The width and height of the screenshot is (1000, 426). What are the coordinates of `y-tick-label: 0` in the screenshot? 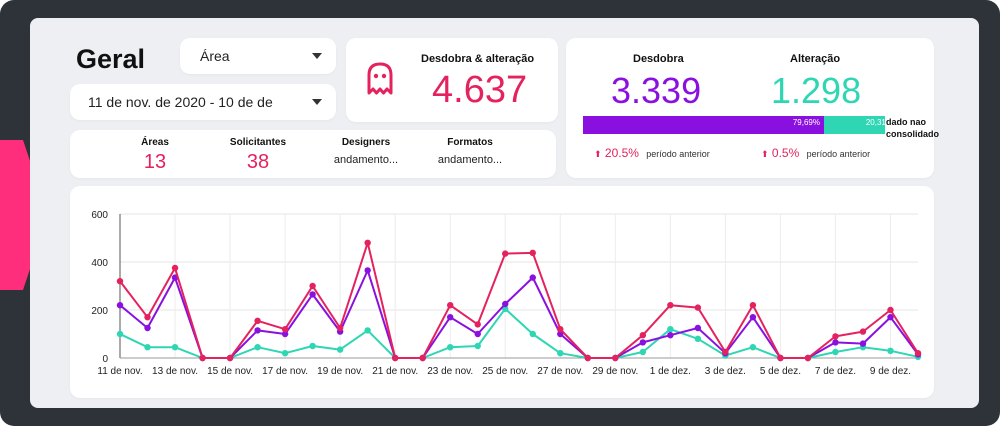 It's located at (105, 359).